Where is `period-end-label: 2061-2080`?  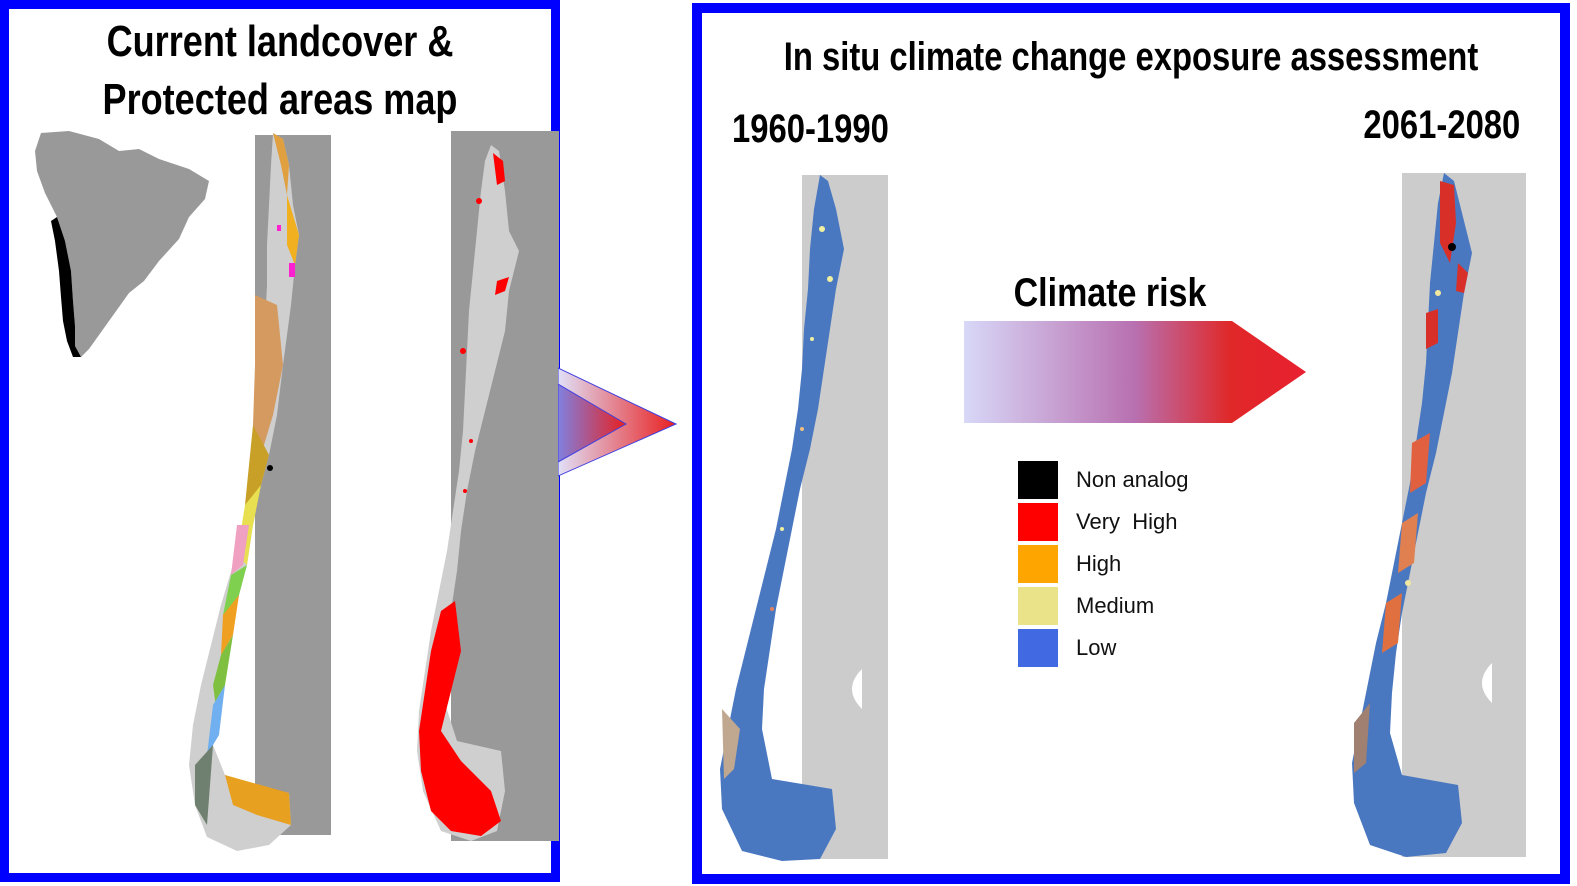 period-end-label: 2061-2080 is located at coordinates (1441, 125).